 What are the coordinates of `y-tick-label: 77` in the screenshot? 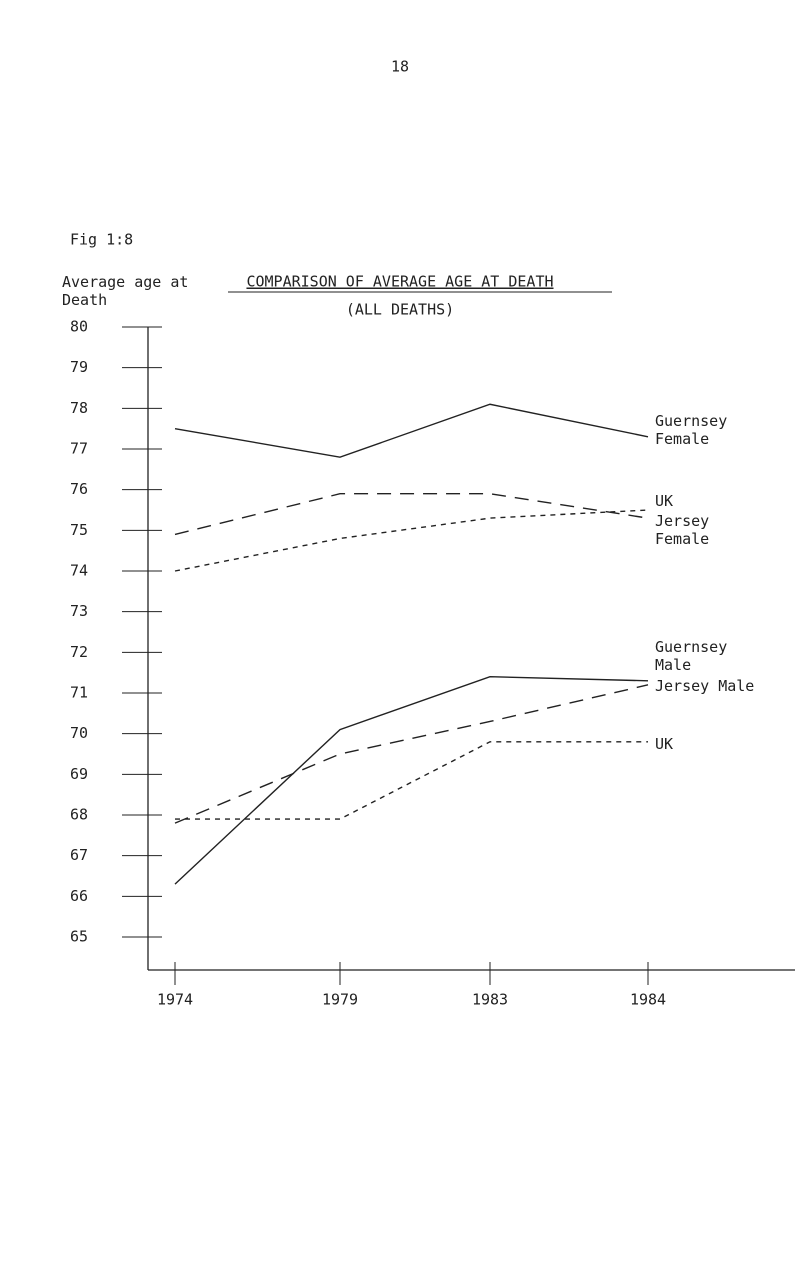 It's located at (79, 449).